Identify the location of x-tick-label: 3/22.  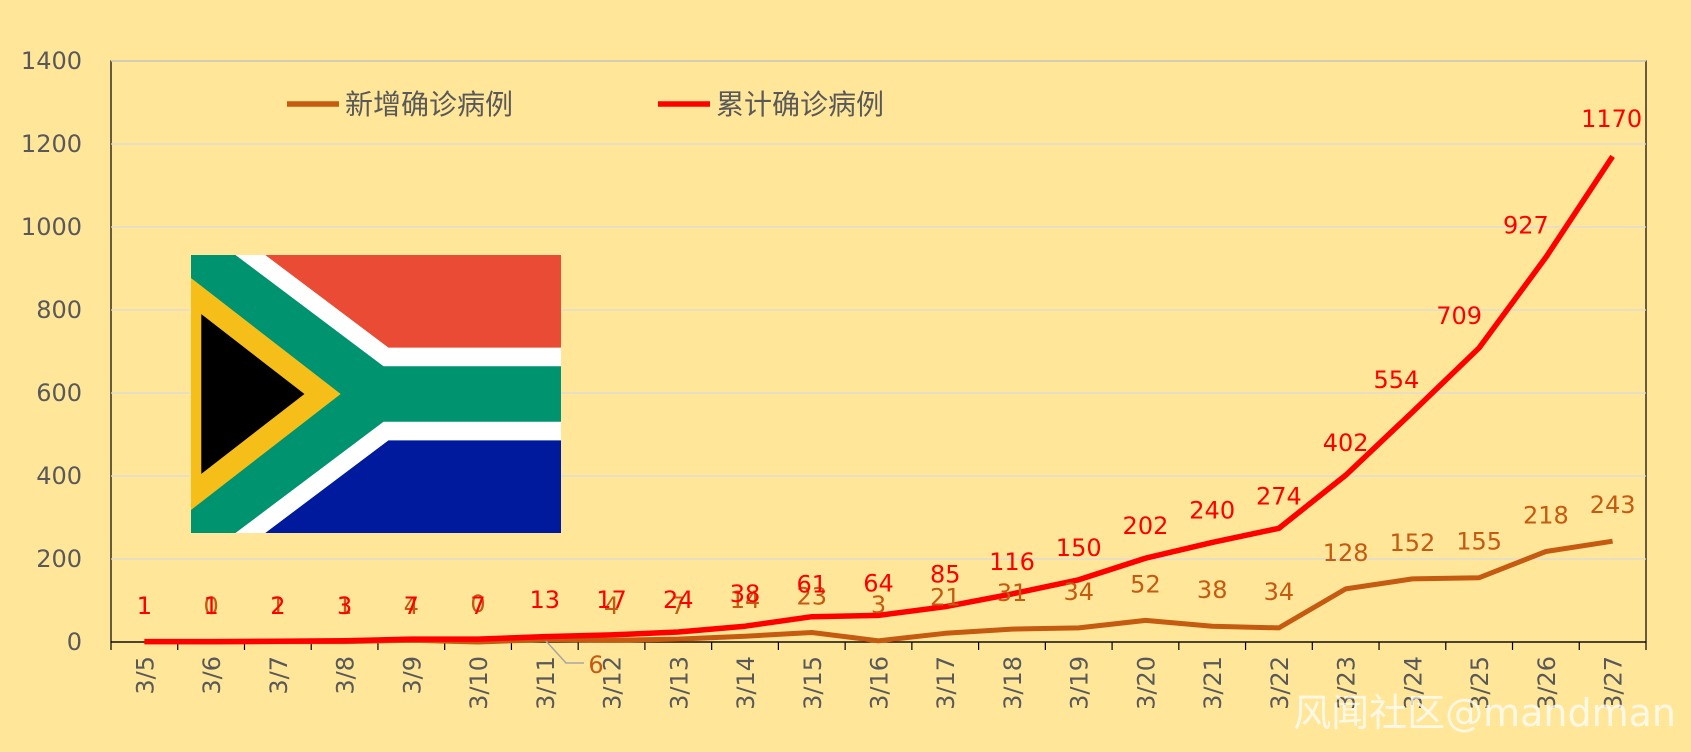
(1280, 683).